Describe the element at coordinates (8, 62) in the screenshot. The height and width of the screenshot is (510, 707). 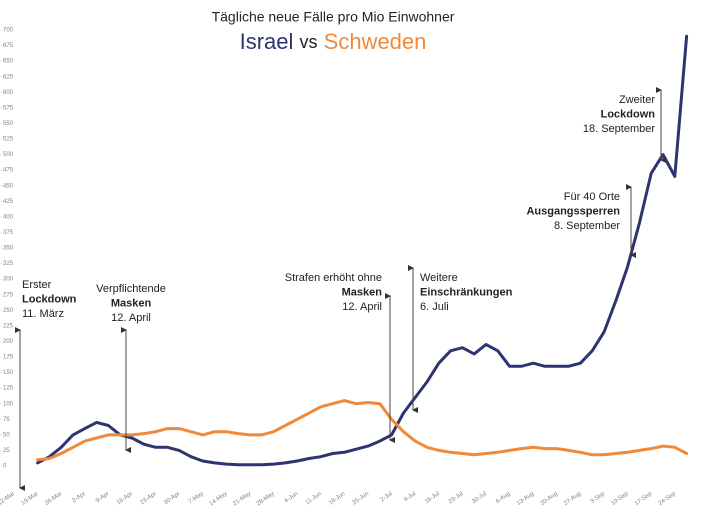
I see `y-tick-label: 650` at that location.